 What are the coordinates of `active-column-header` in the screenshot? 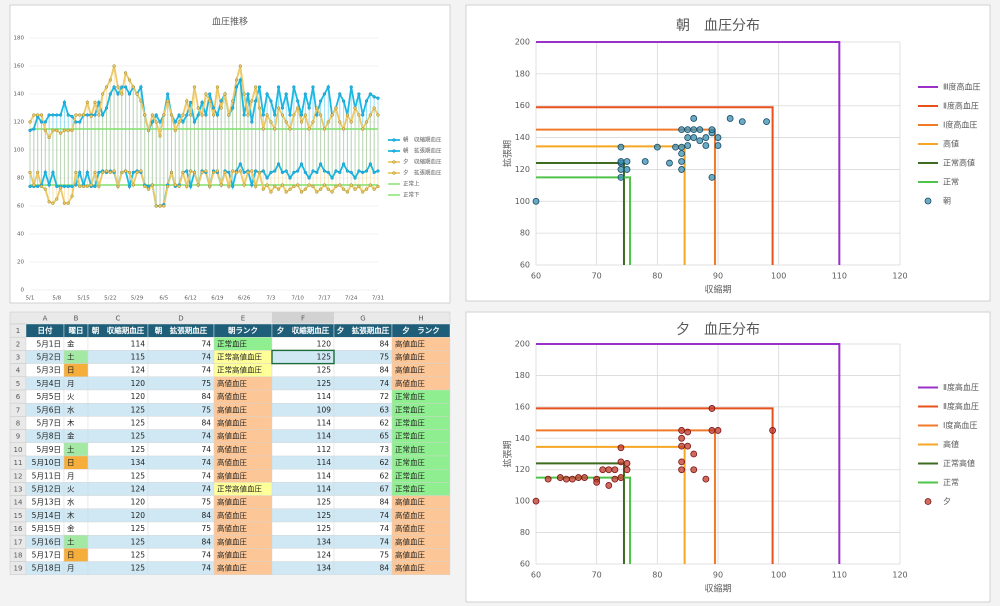 It's located at (303, 318).